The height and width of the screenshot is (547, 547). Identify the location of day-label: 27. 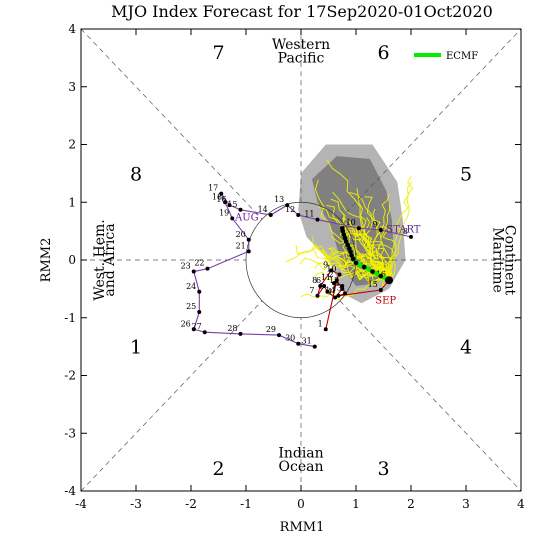
(197, 326).